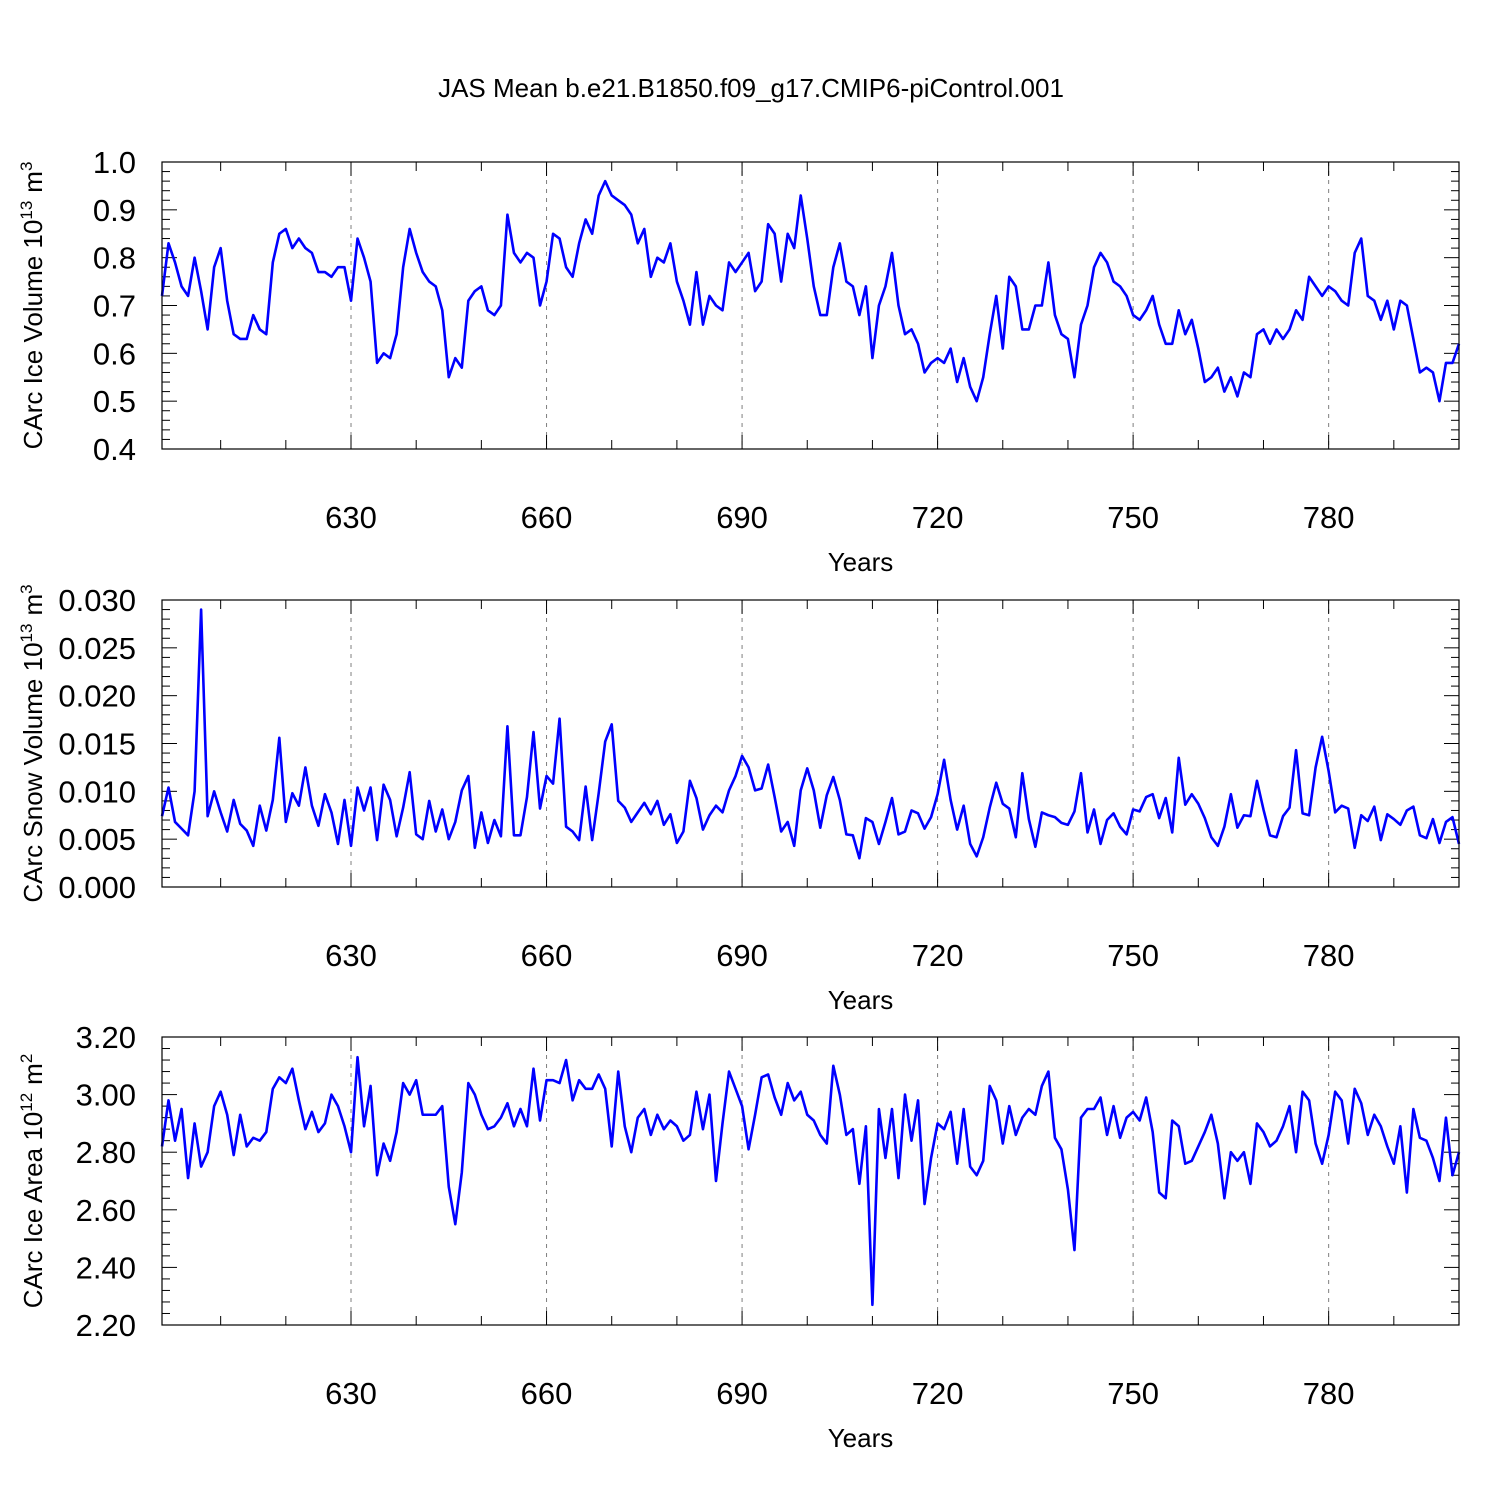  What do you see at coordinates (97, 887) in the screenshot?
I see `y-tick-label: 0.000` at bounding box center [97, 887].